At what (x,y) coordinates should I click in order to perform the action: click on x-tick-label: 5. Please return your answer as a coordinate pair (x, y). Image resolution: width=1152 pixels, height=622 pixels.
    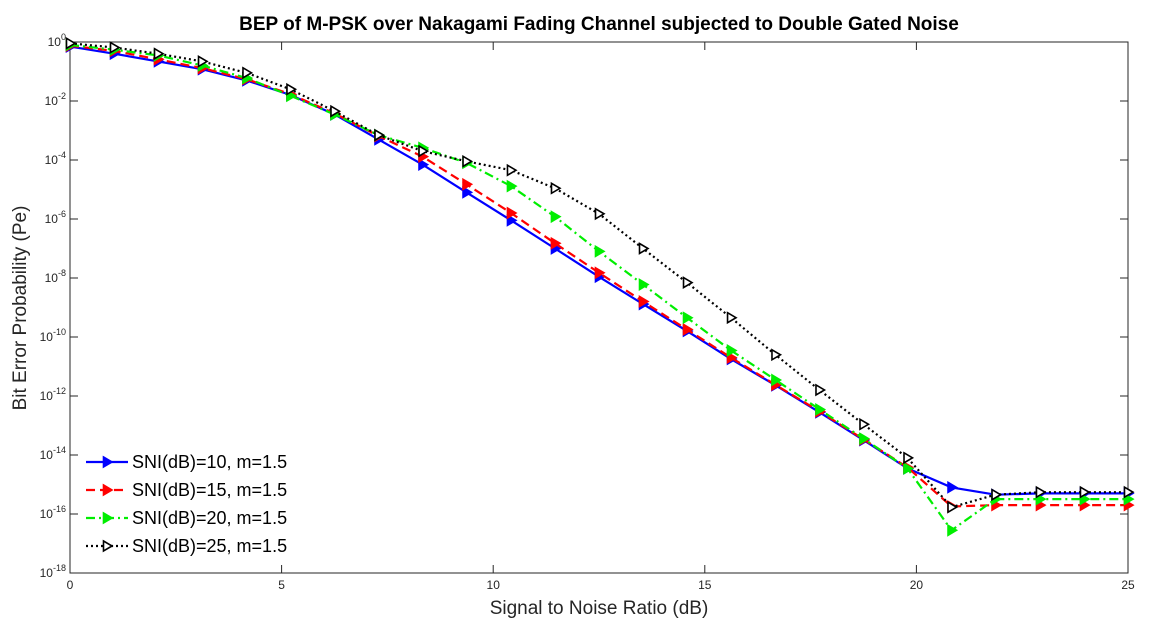
    Looking at the image, I should click on (281, 585).